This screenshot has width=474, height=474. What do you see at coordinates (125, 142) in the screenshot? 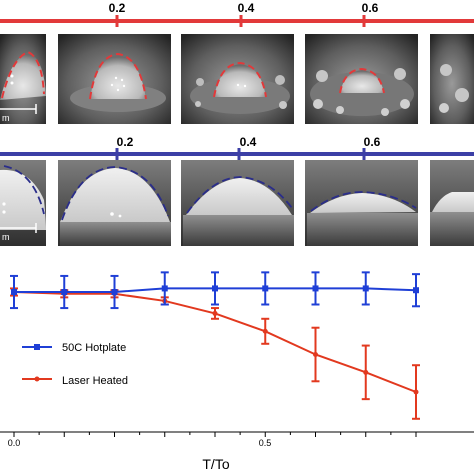
I see `bottom-tick-label: 0.2` at bounding box center [125, 142].